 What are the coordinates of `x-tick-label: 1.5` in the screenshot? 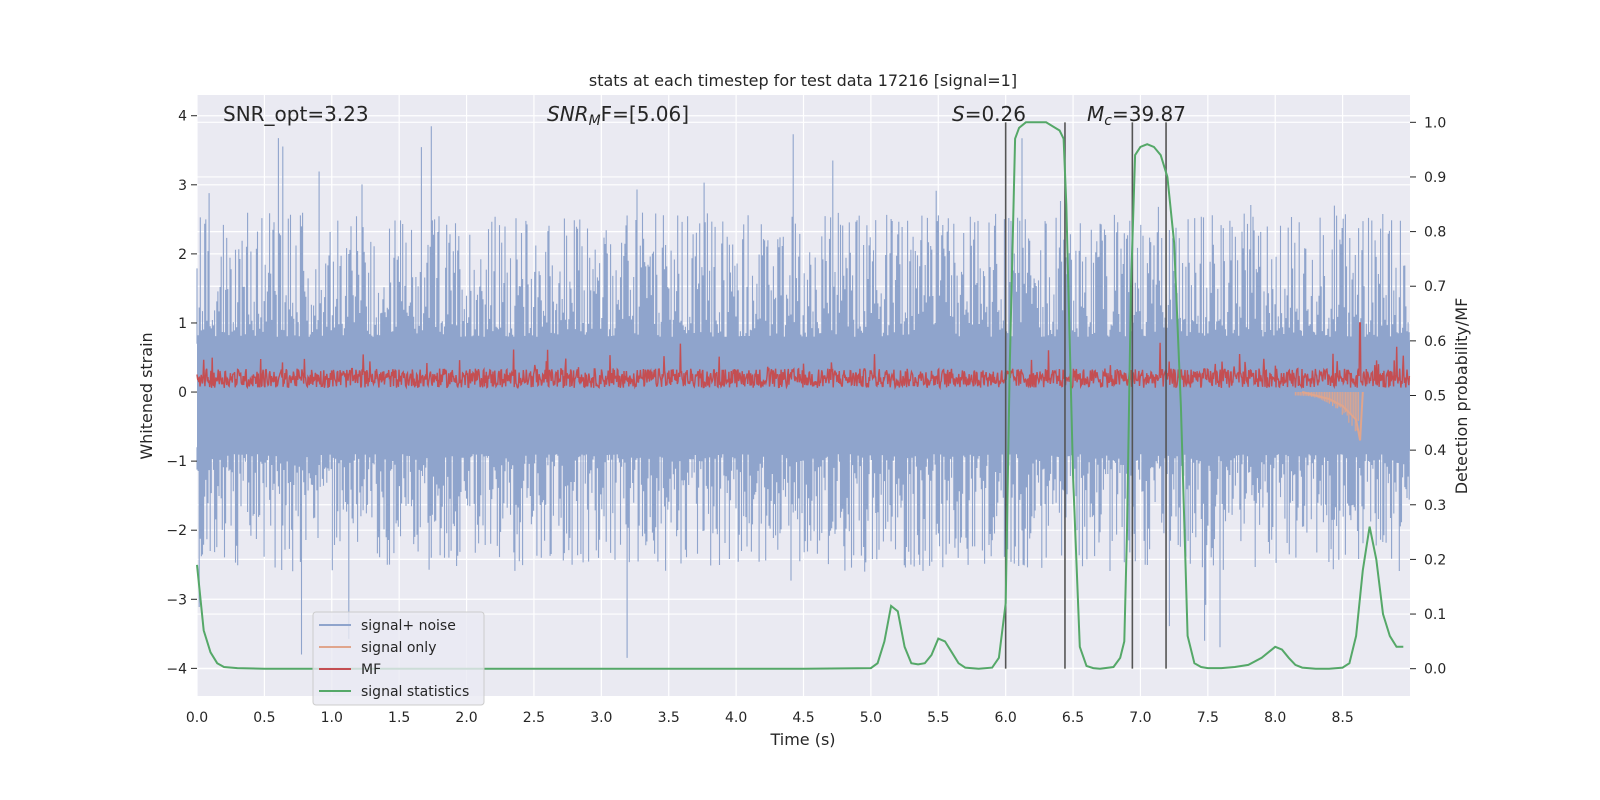 It's located at (399, 718).